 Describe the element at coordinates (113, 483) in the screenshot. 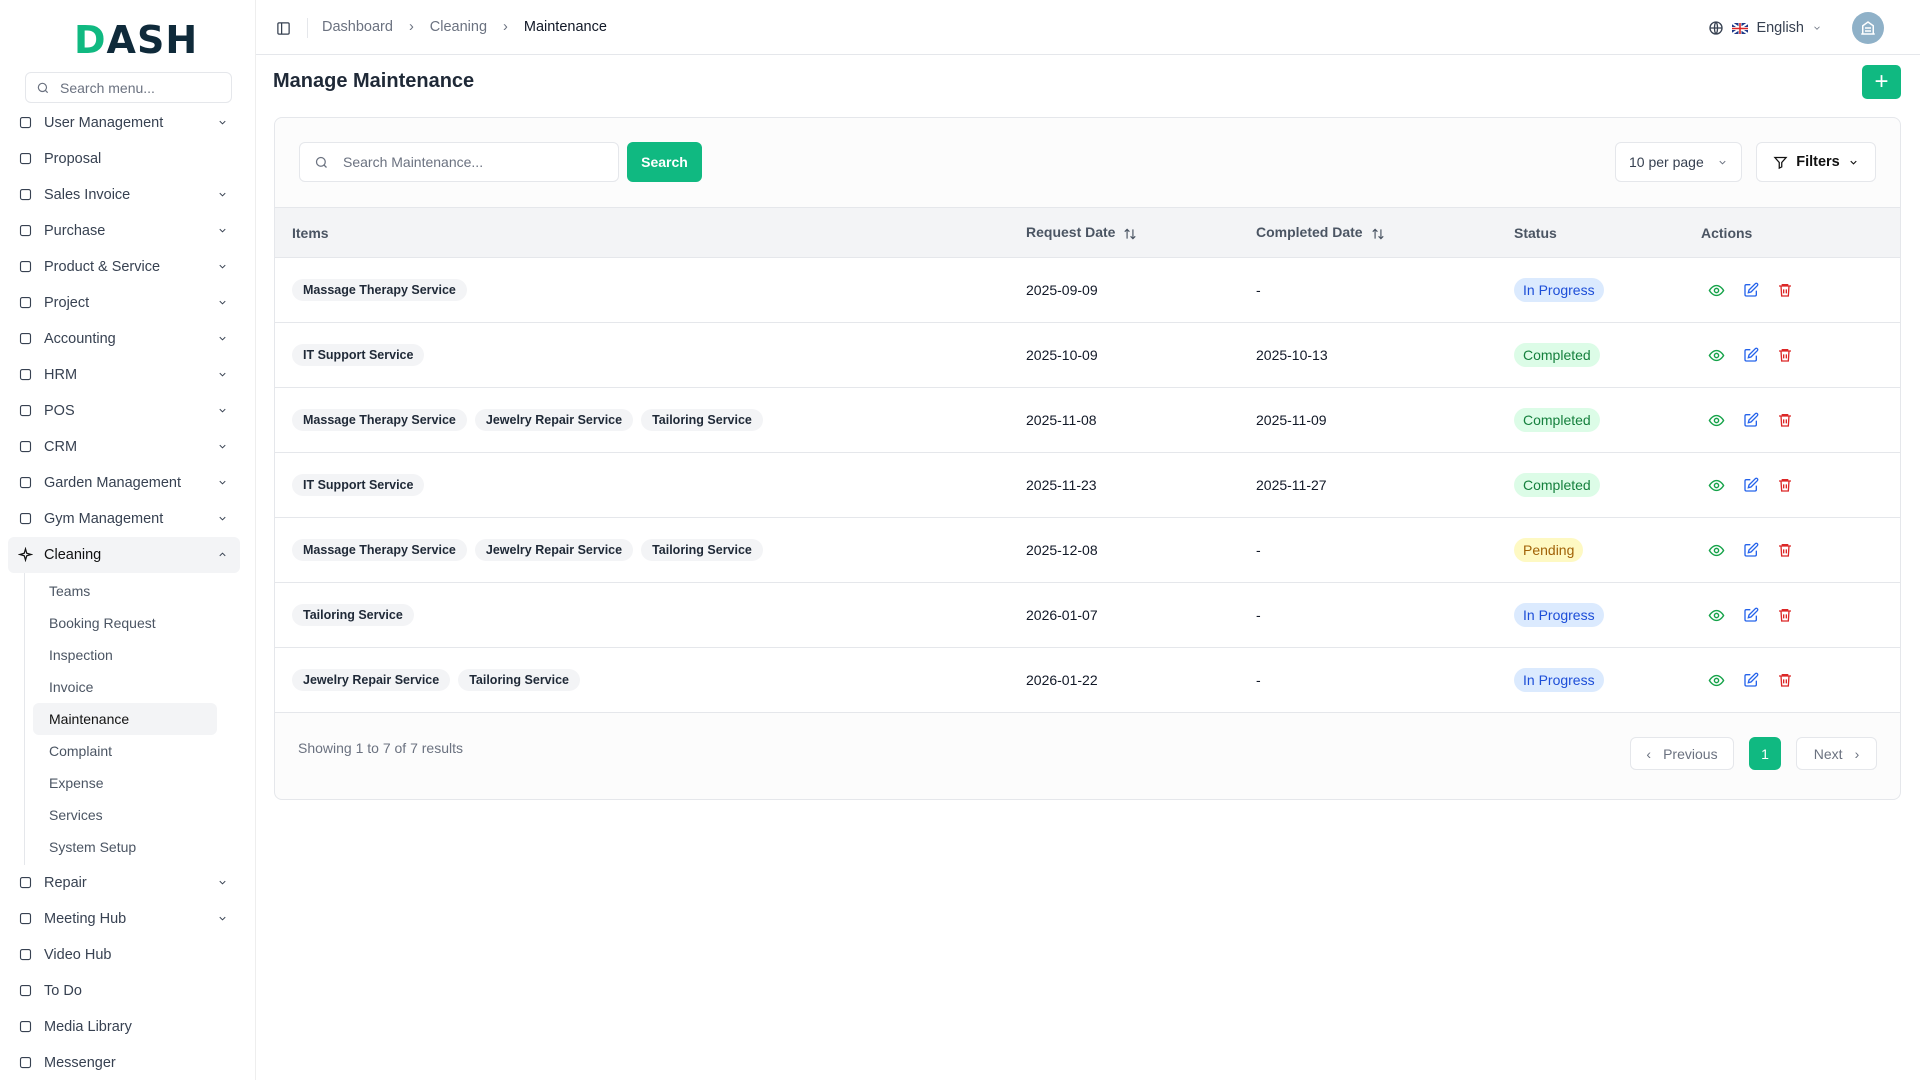

I see `sidebar-item-label: Garden Management` at that location.